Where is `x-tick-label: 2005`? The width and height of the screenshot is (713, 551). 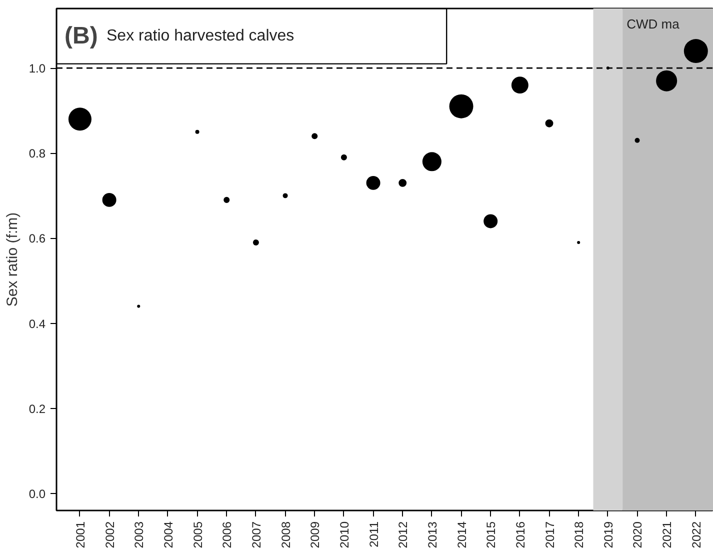
x-tick-label: 2005 is located at coordinates (197, 534).